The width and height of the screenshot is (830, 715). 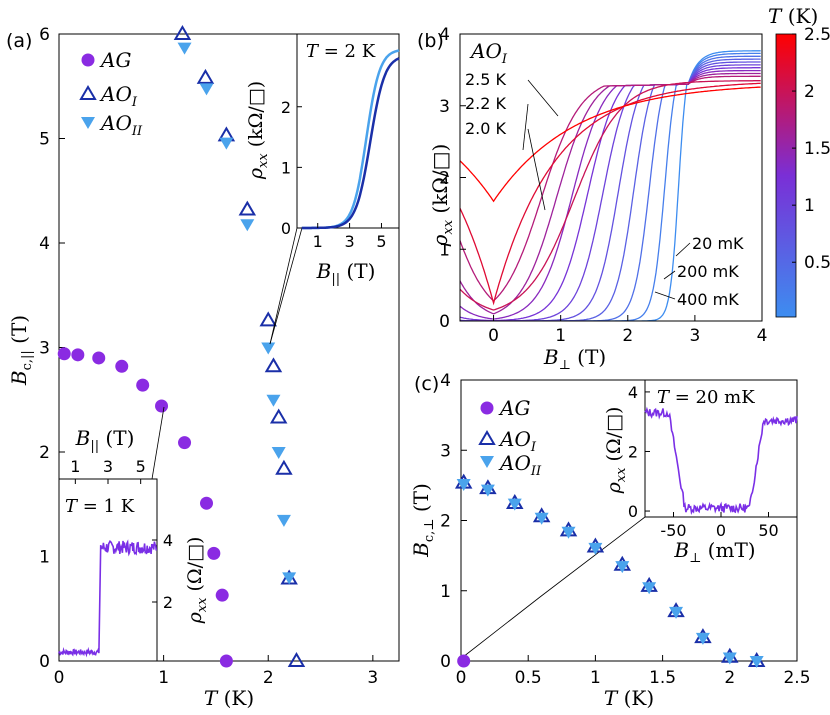 I want to click on panel-b-xtick-label: 0, so click(x=493, y=336).